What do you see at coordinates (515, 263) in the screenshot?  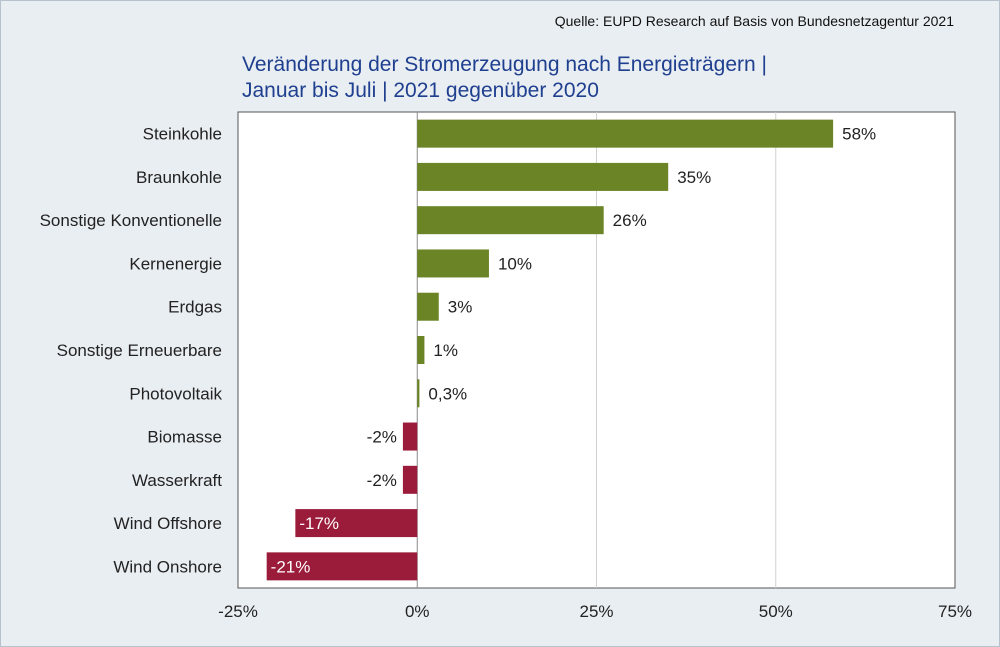 I see `data-label: 10%` at bounding box center [515, 263].